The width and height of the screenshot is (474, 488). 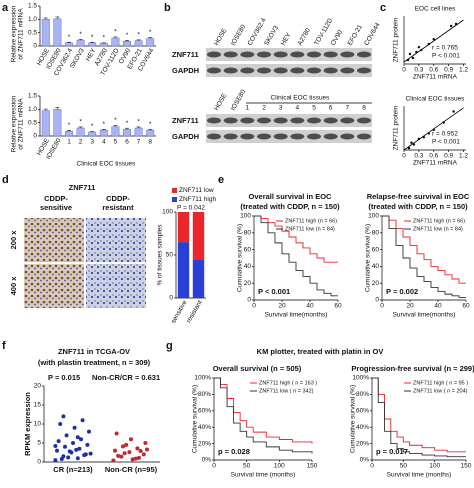 What do you see at coordinates (271, 35) in the screenshot?
I see `lane-label: SKOV3` at bounding box center [271, 35].